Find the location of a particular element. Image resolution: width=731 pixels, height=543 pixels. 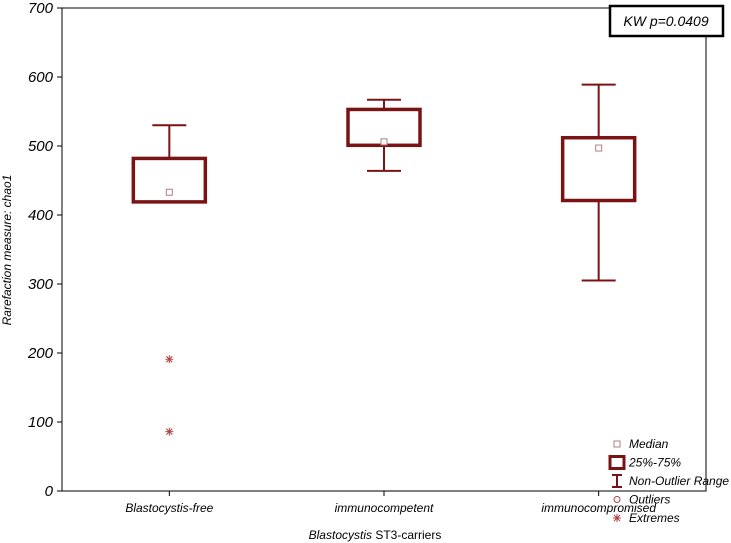

y-tick-label: 0 is located at coordinates (49, 491).